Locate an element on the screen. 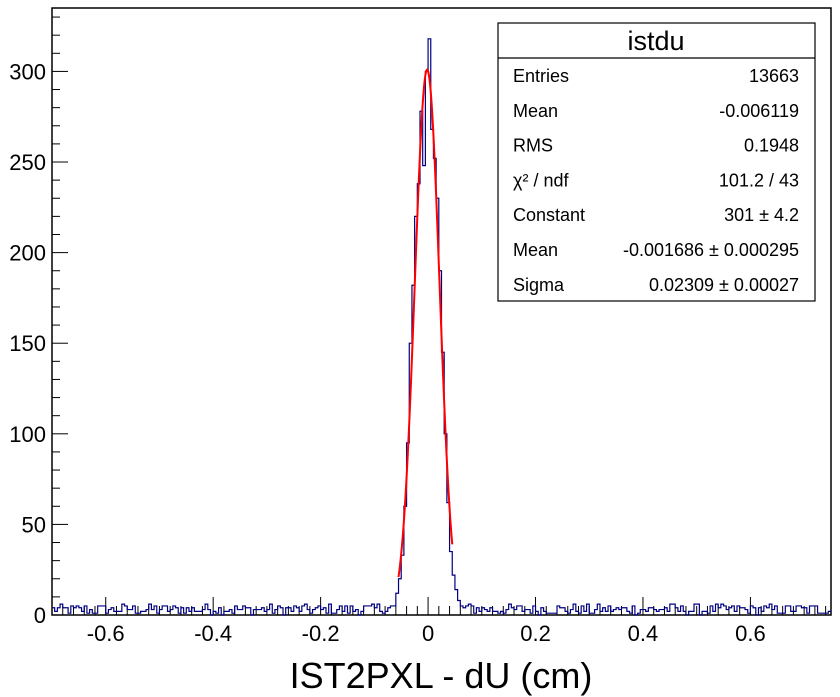 This screenshot has height=697, width=840. stats-box-title: istdu is located at coordinates (655, 41).